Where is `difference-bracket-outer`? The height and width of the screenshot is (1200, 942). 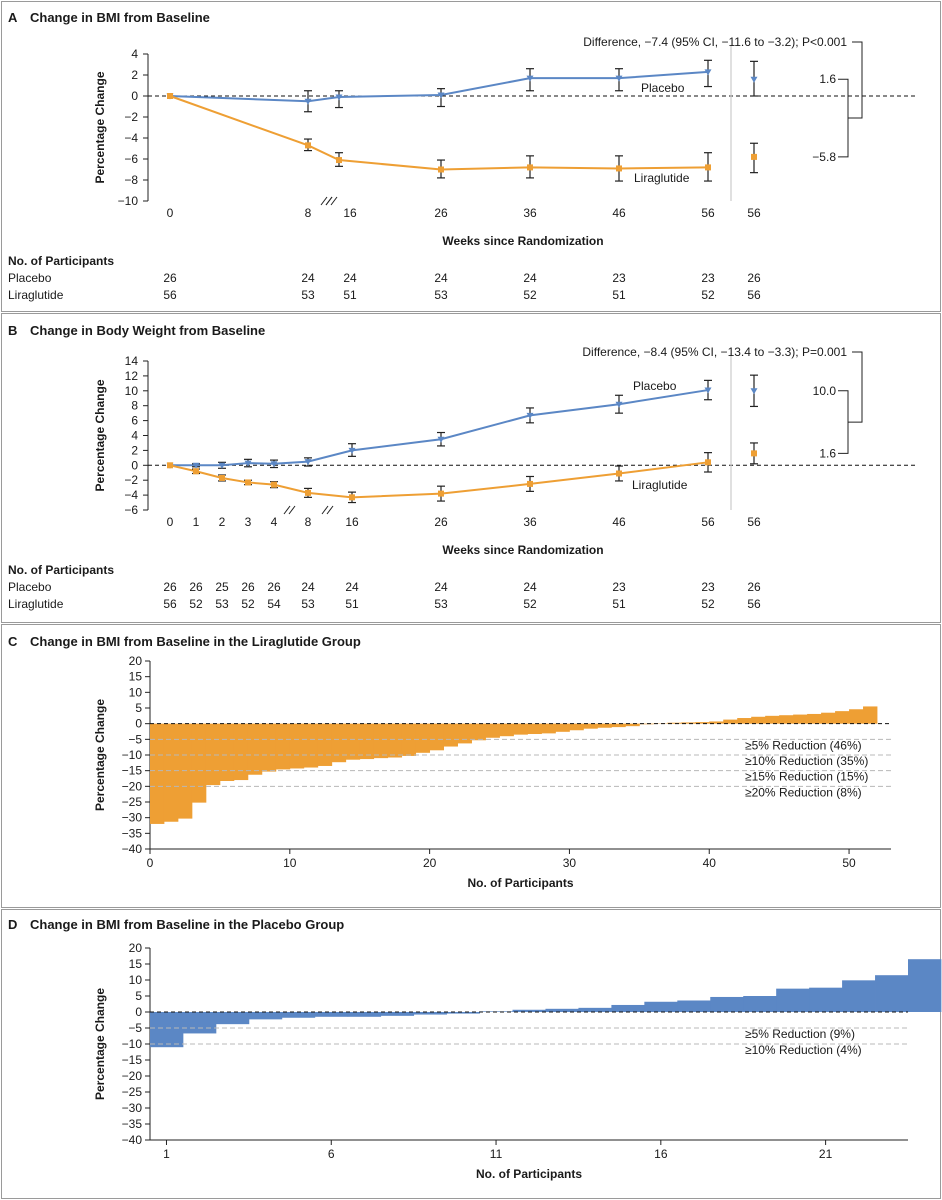 difference-bracket-outer is located at coordinates (855, 80).